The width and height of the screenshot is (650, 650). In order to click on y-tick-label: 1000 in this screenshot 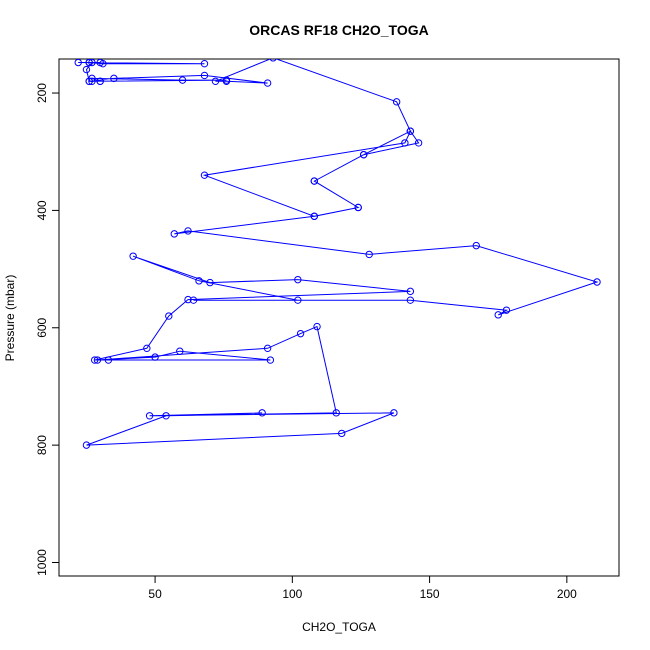, I will do `click(42, 562)`.